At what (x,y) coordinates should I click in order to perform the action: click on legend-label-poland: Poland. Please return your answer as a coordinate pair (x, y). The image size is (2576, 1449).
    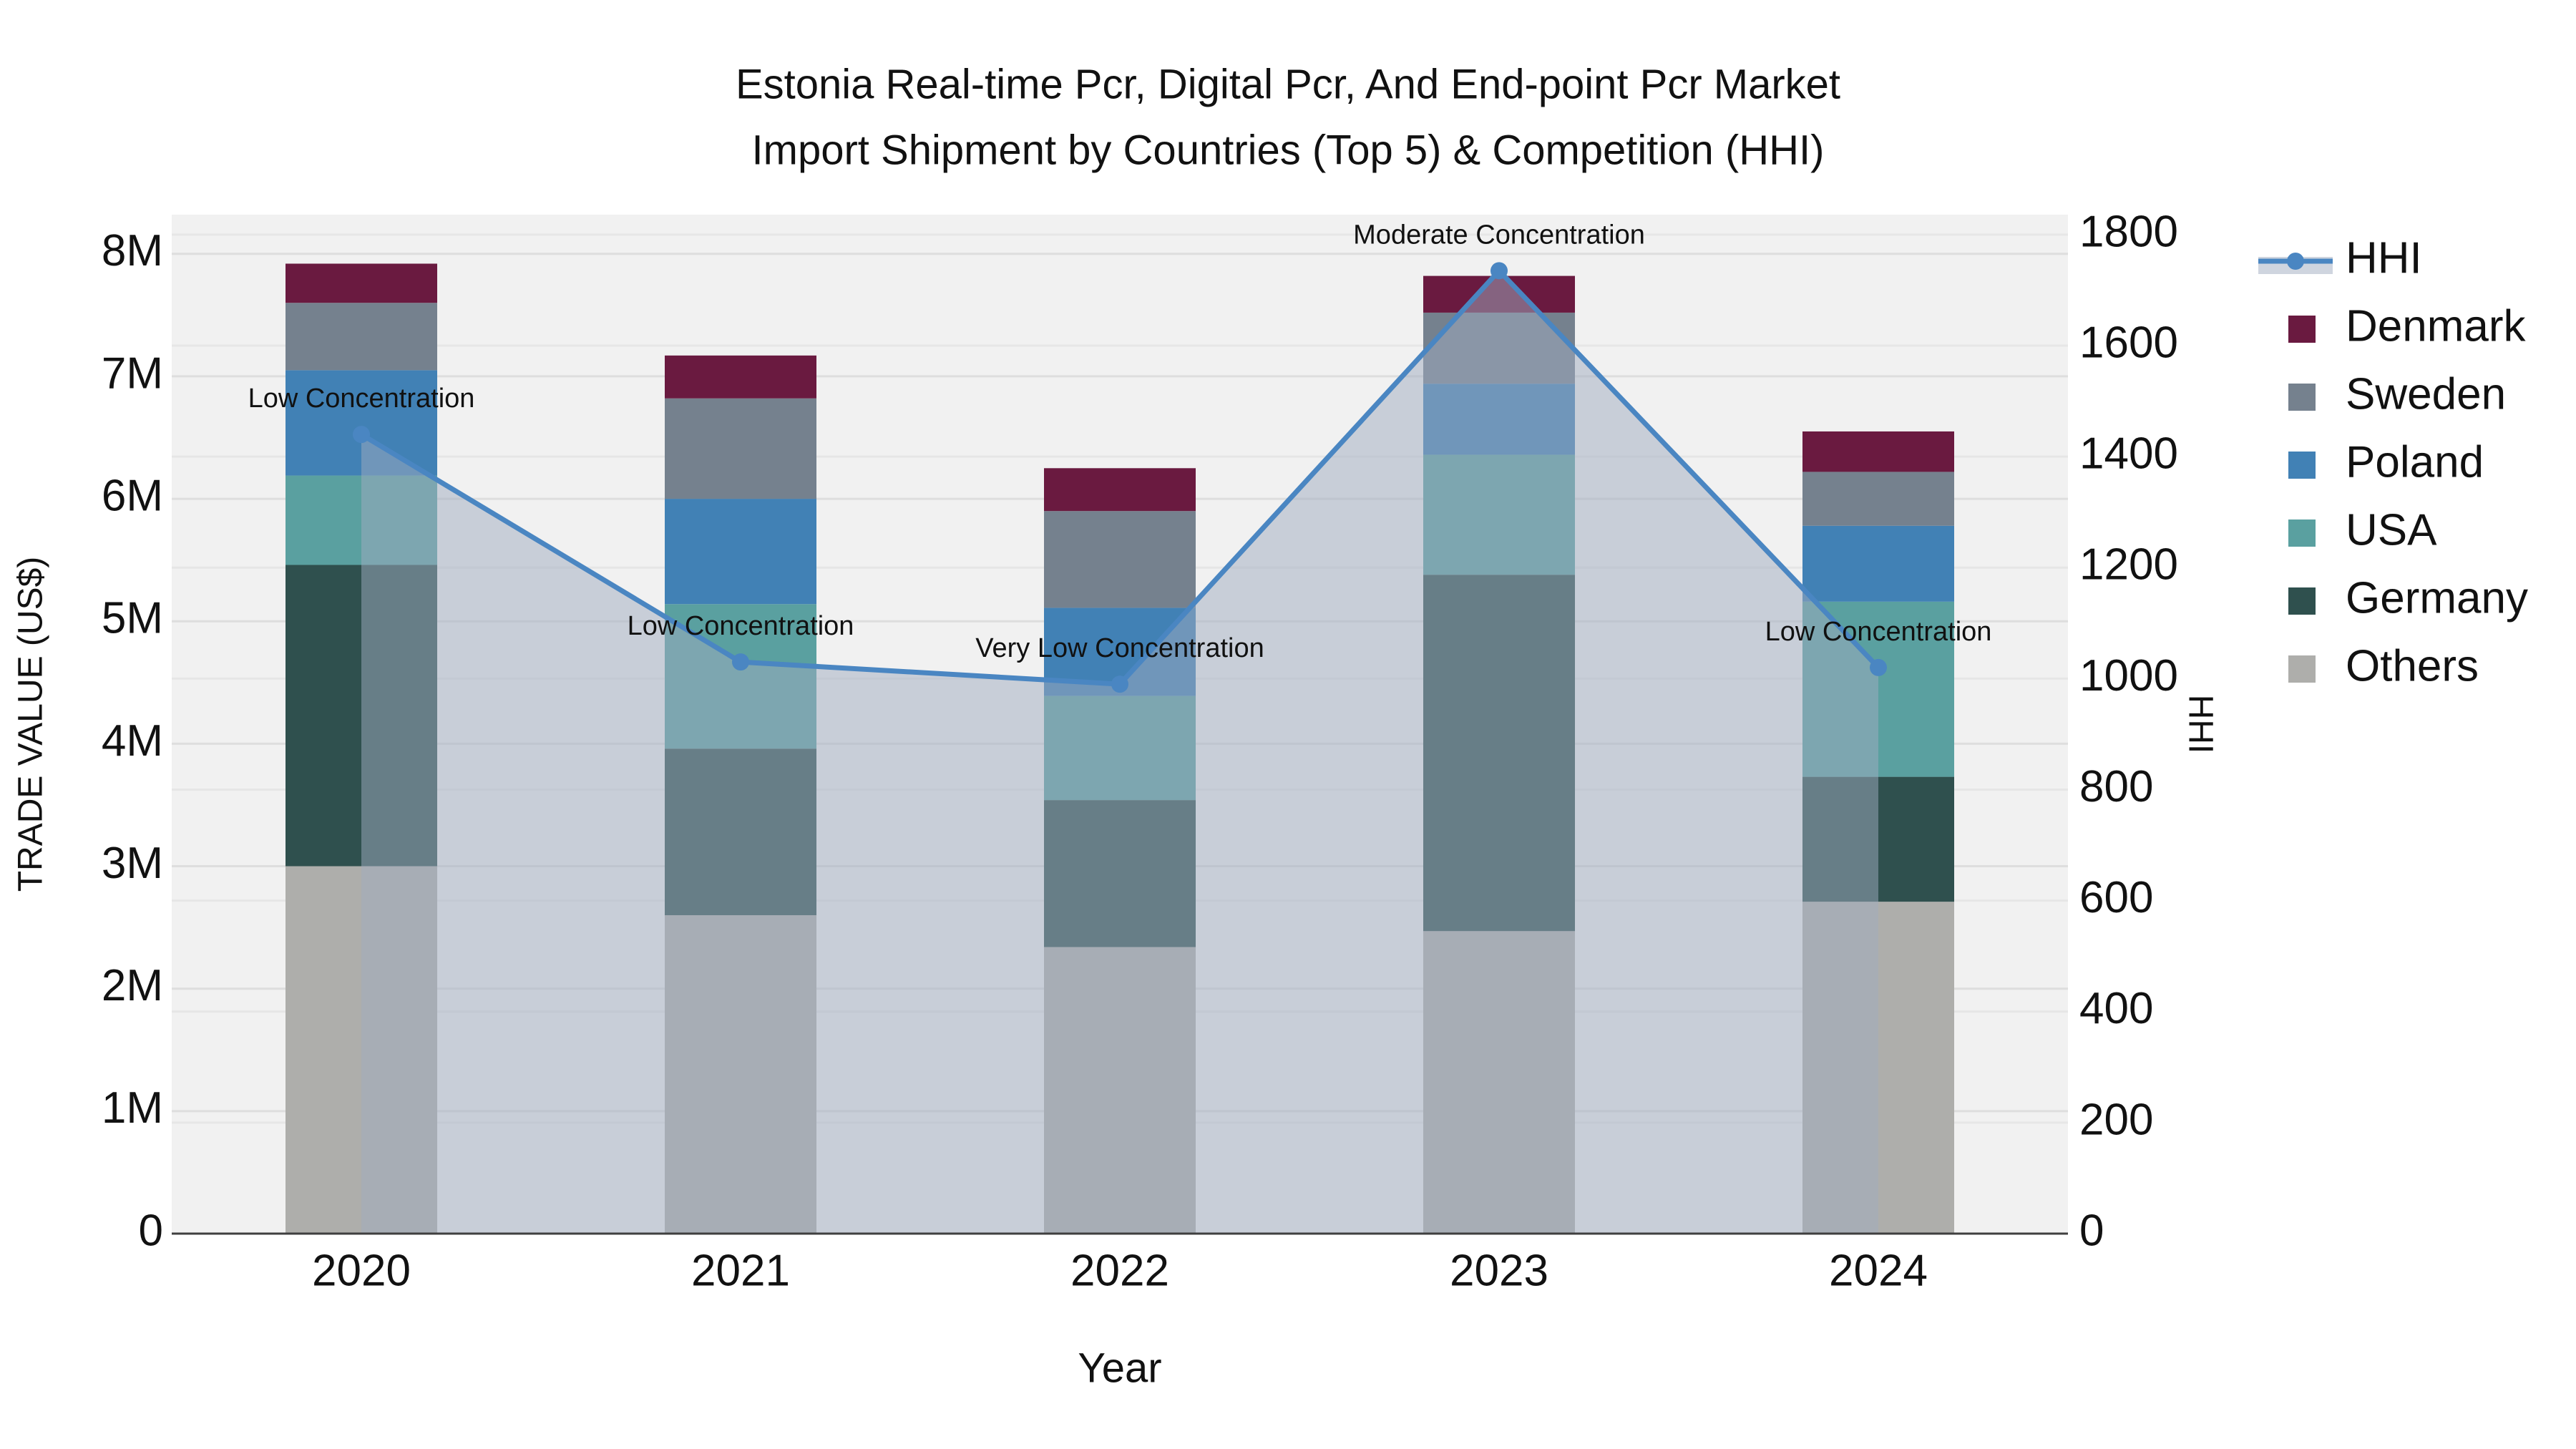
    Looking at the image, I should click on (2415, 462).